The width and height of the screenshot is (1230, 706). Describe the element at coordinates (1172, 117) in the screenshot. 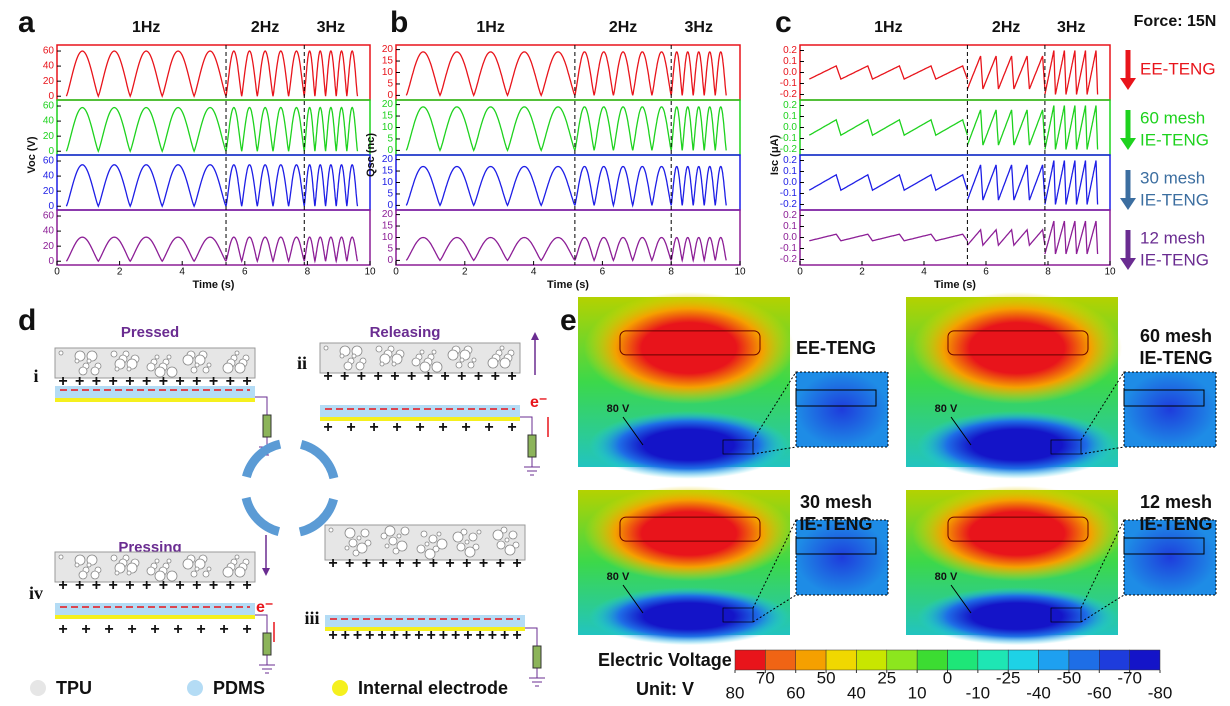

I see `legend-label: 60 mesh` at that location.